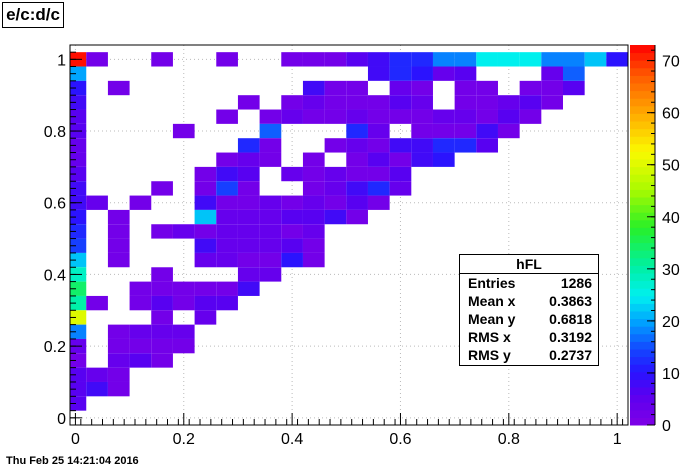 The image size is (696, 472). Describe the element at coordinates (529, 355) in the screenshot. I see `stats-row: RMS y 0.2737` at that location.